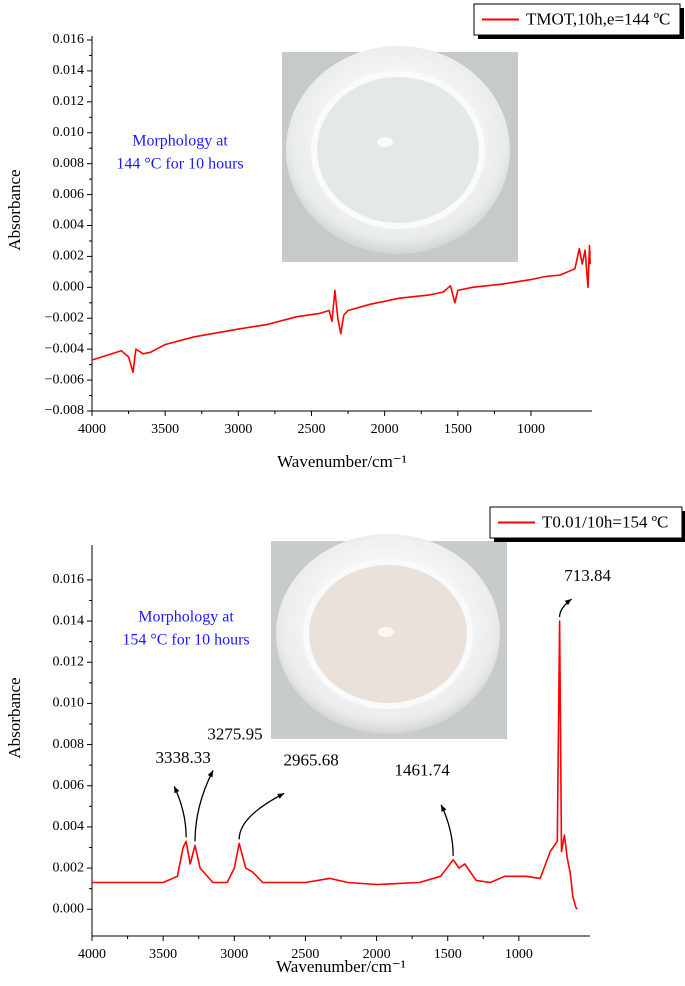  What do you see at coordinates (605, 521) in the screenshot?
I see `legend-label: T0.01/10h=154 ºC` at bounding box center [605, 521].